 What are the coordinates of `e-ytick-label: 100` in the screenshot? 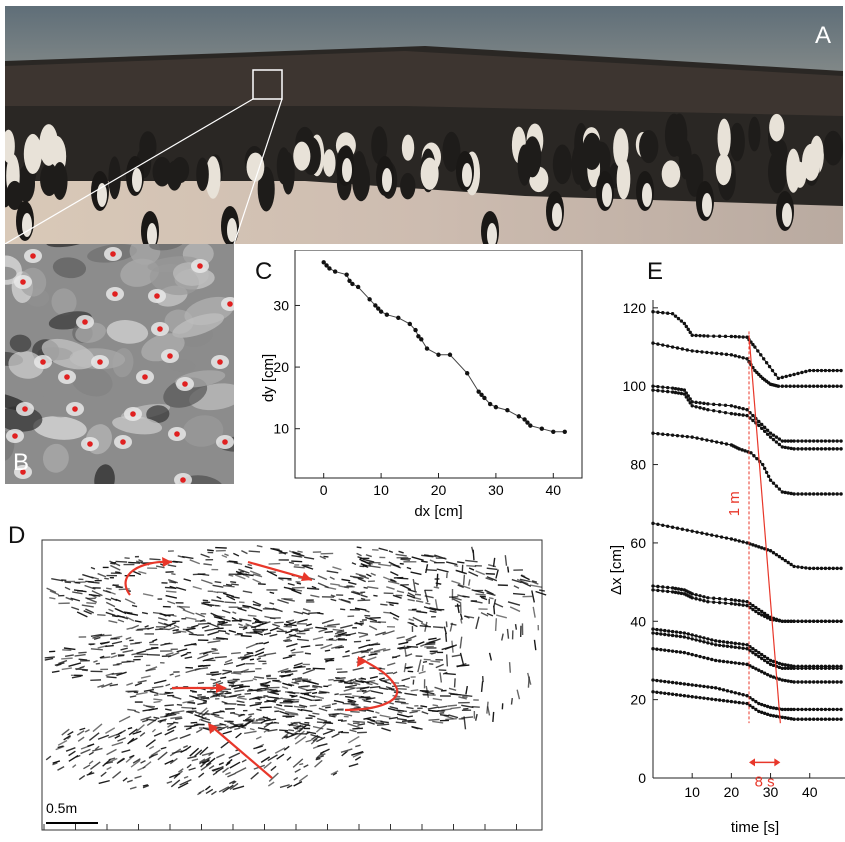 It's located at (635, 386).